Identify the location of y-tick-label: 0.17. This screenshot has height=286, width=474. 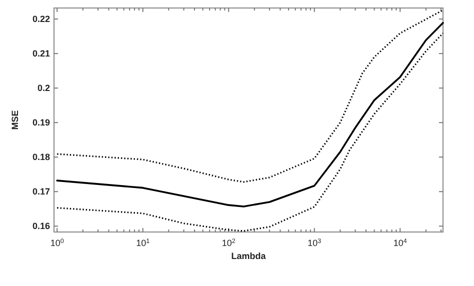
(41, 191).